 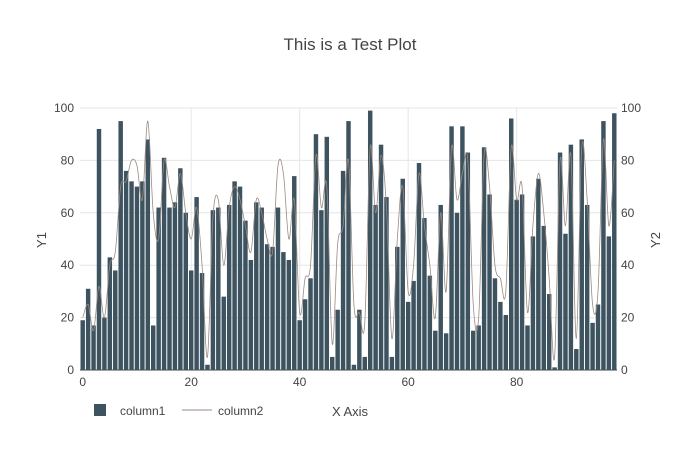 I want to click on legend-label-column2: column2, so click(x=241, y=411).